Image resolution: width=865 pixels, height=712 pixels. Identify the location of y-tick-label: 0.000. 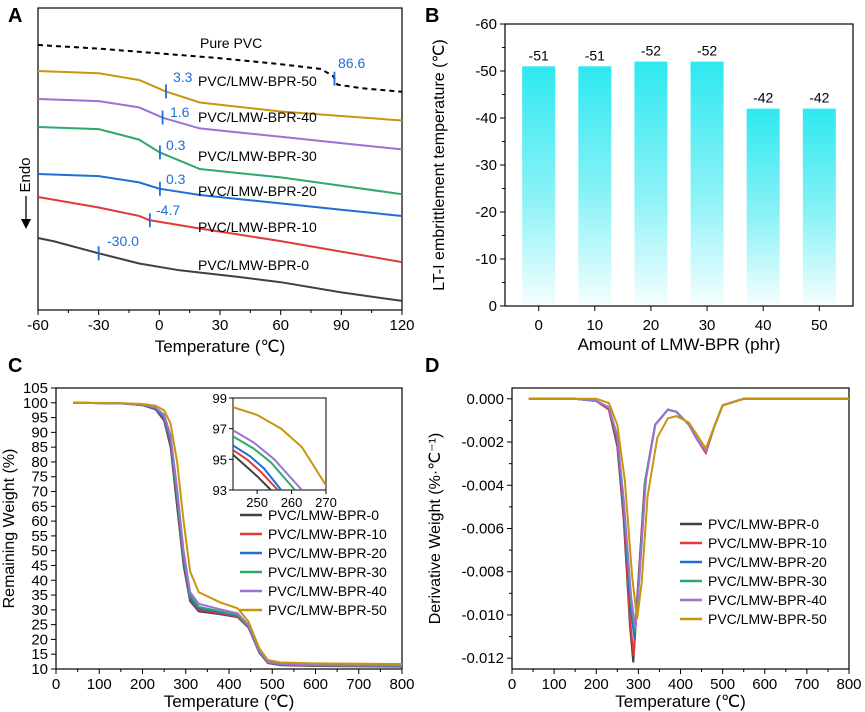
(485, 399).